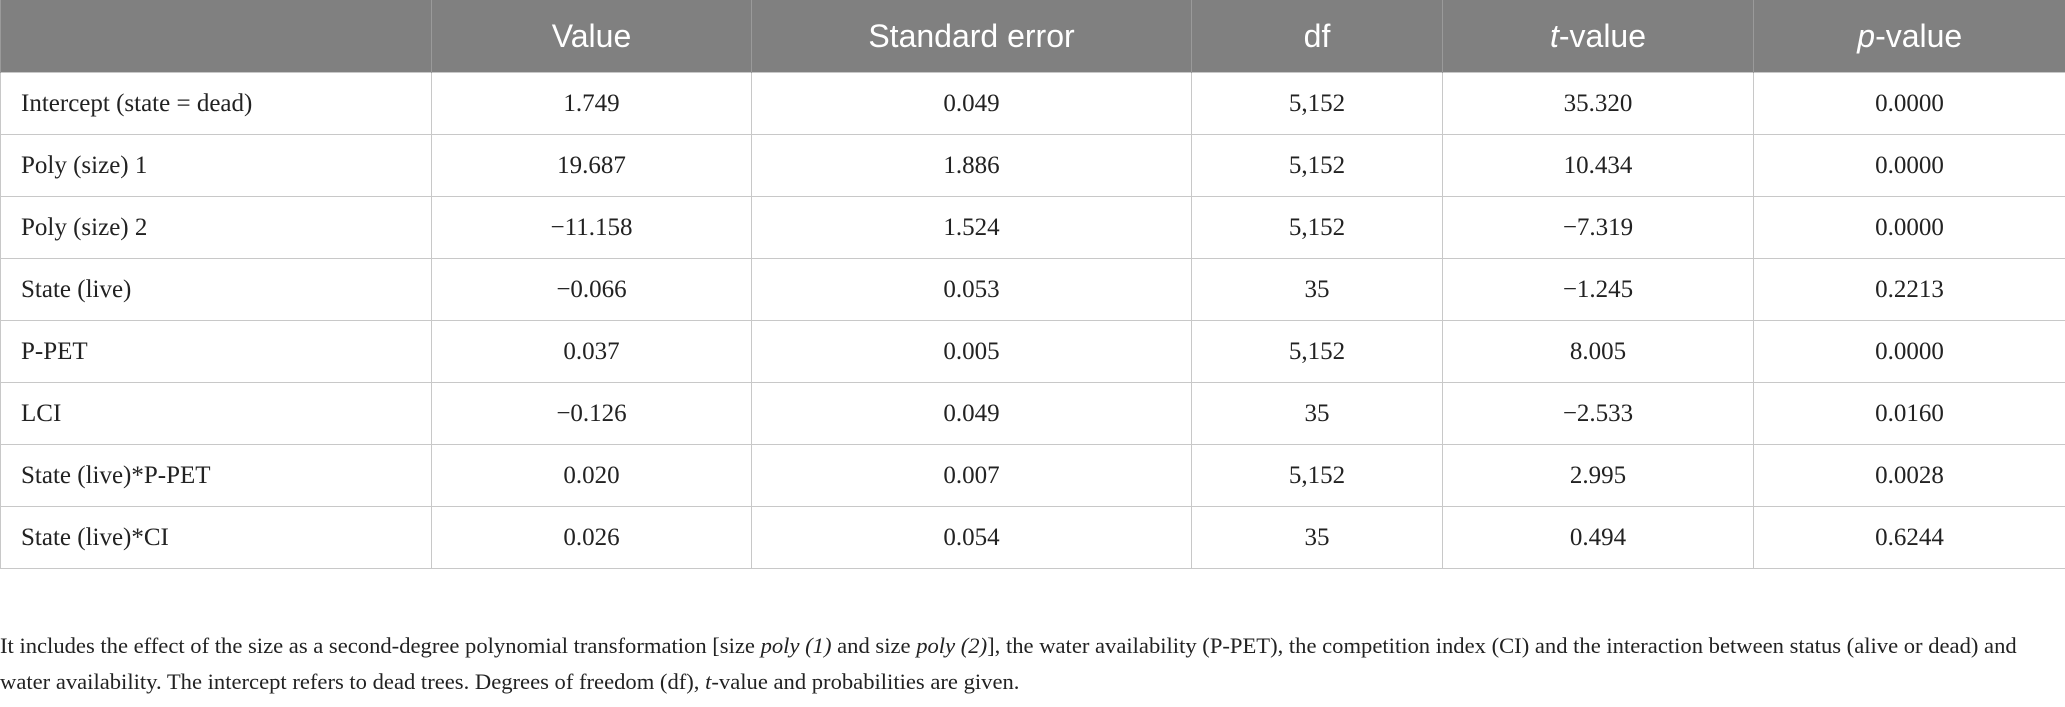 This screenshot has width=2065, height=707. Describe the element at coordinates (971, 351) in the screenshot. I see `cell: 0.005` at that location.